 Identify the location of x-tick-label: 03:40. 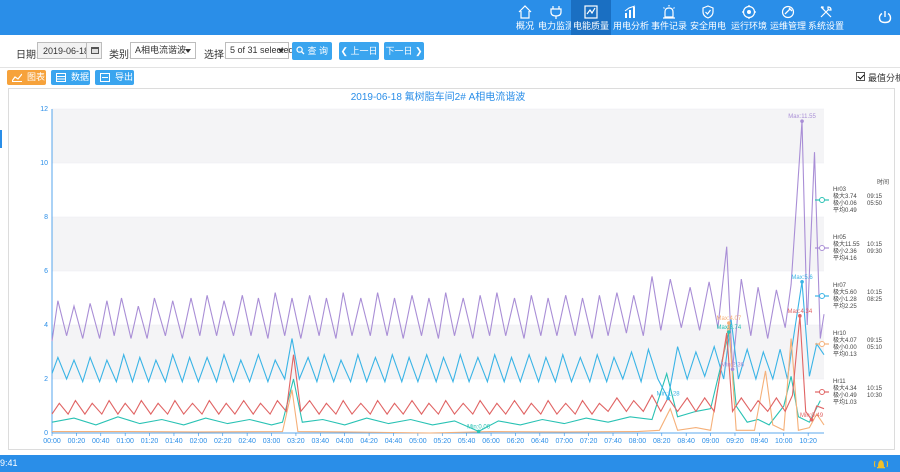
(321, 441).